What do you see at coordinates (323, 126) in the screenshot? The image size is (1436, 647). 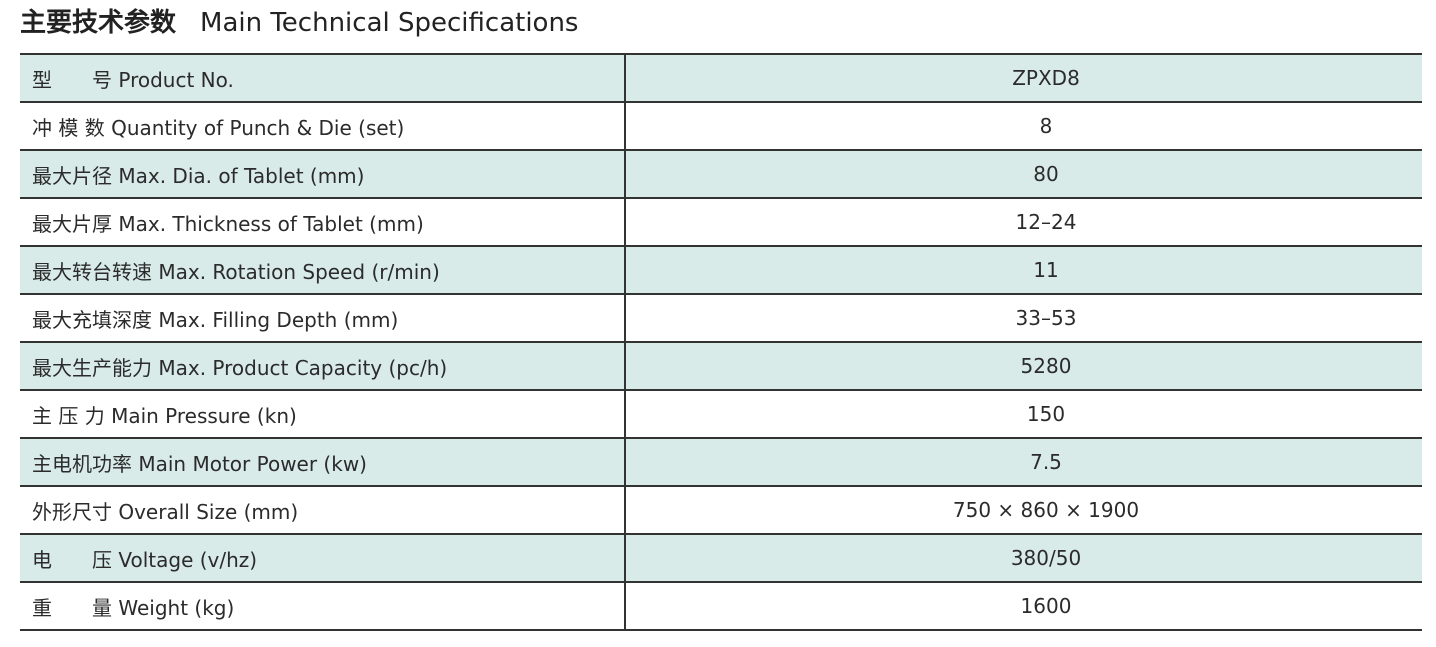 I see `spec-label: 冲 模 数 Quantity of Punch & Die (set)` at bounding box center [323, 126].